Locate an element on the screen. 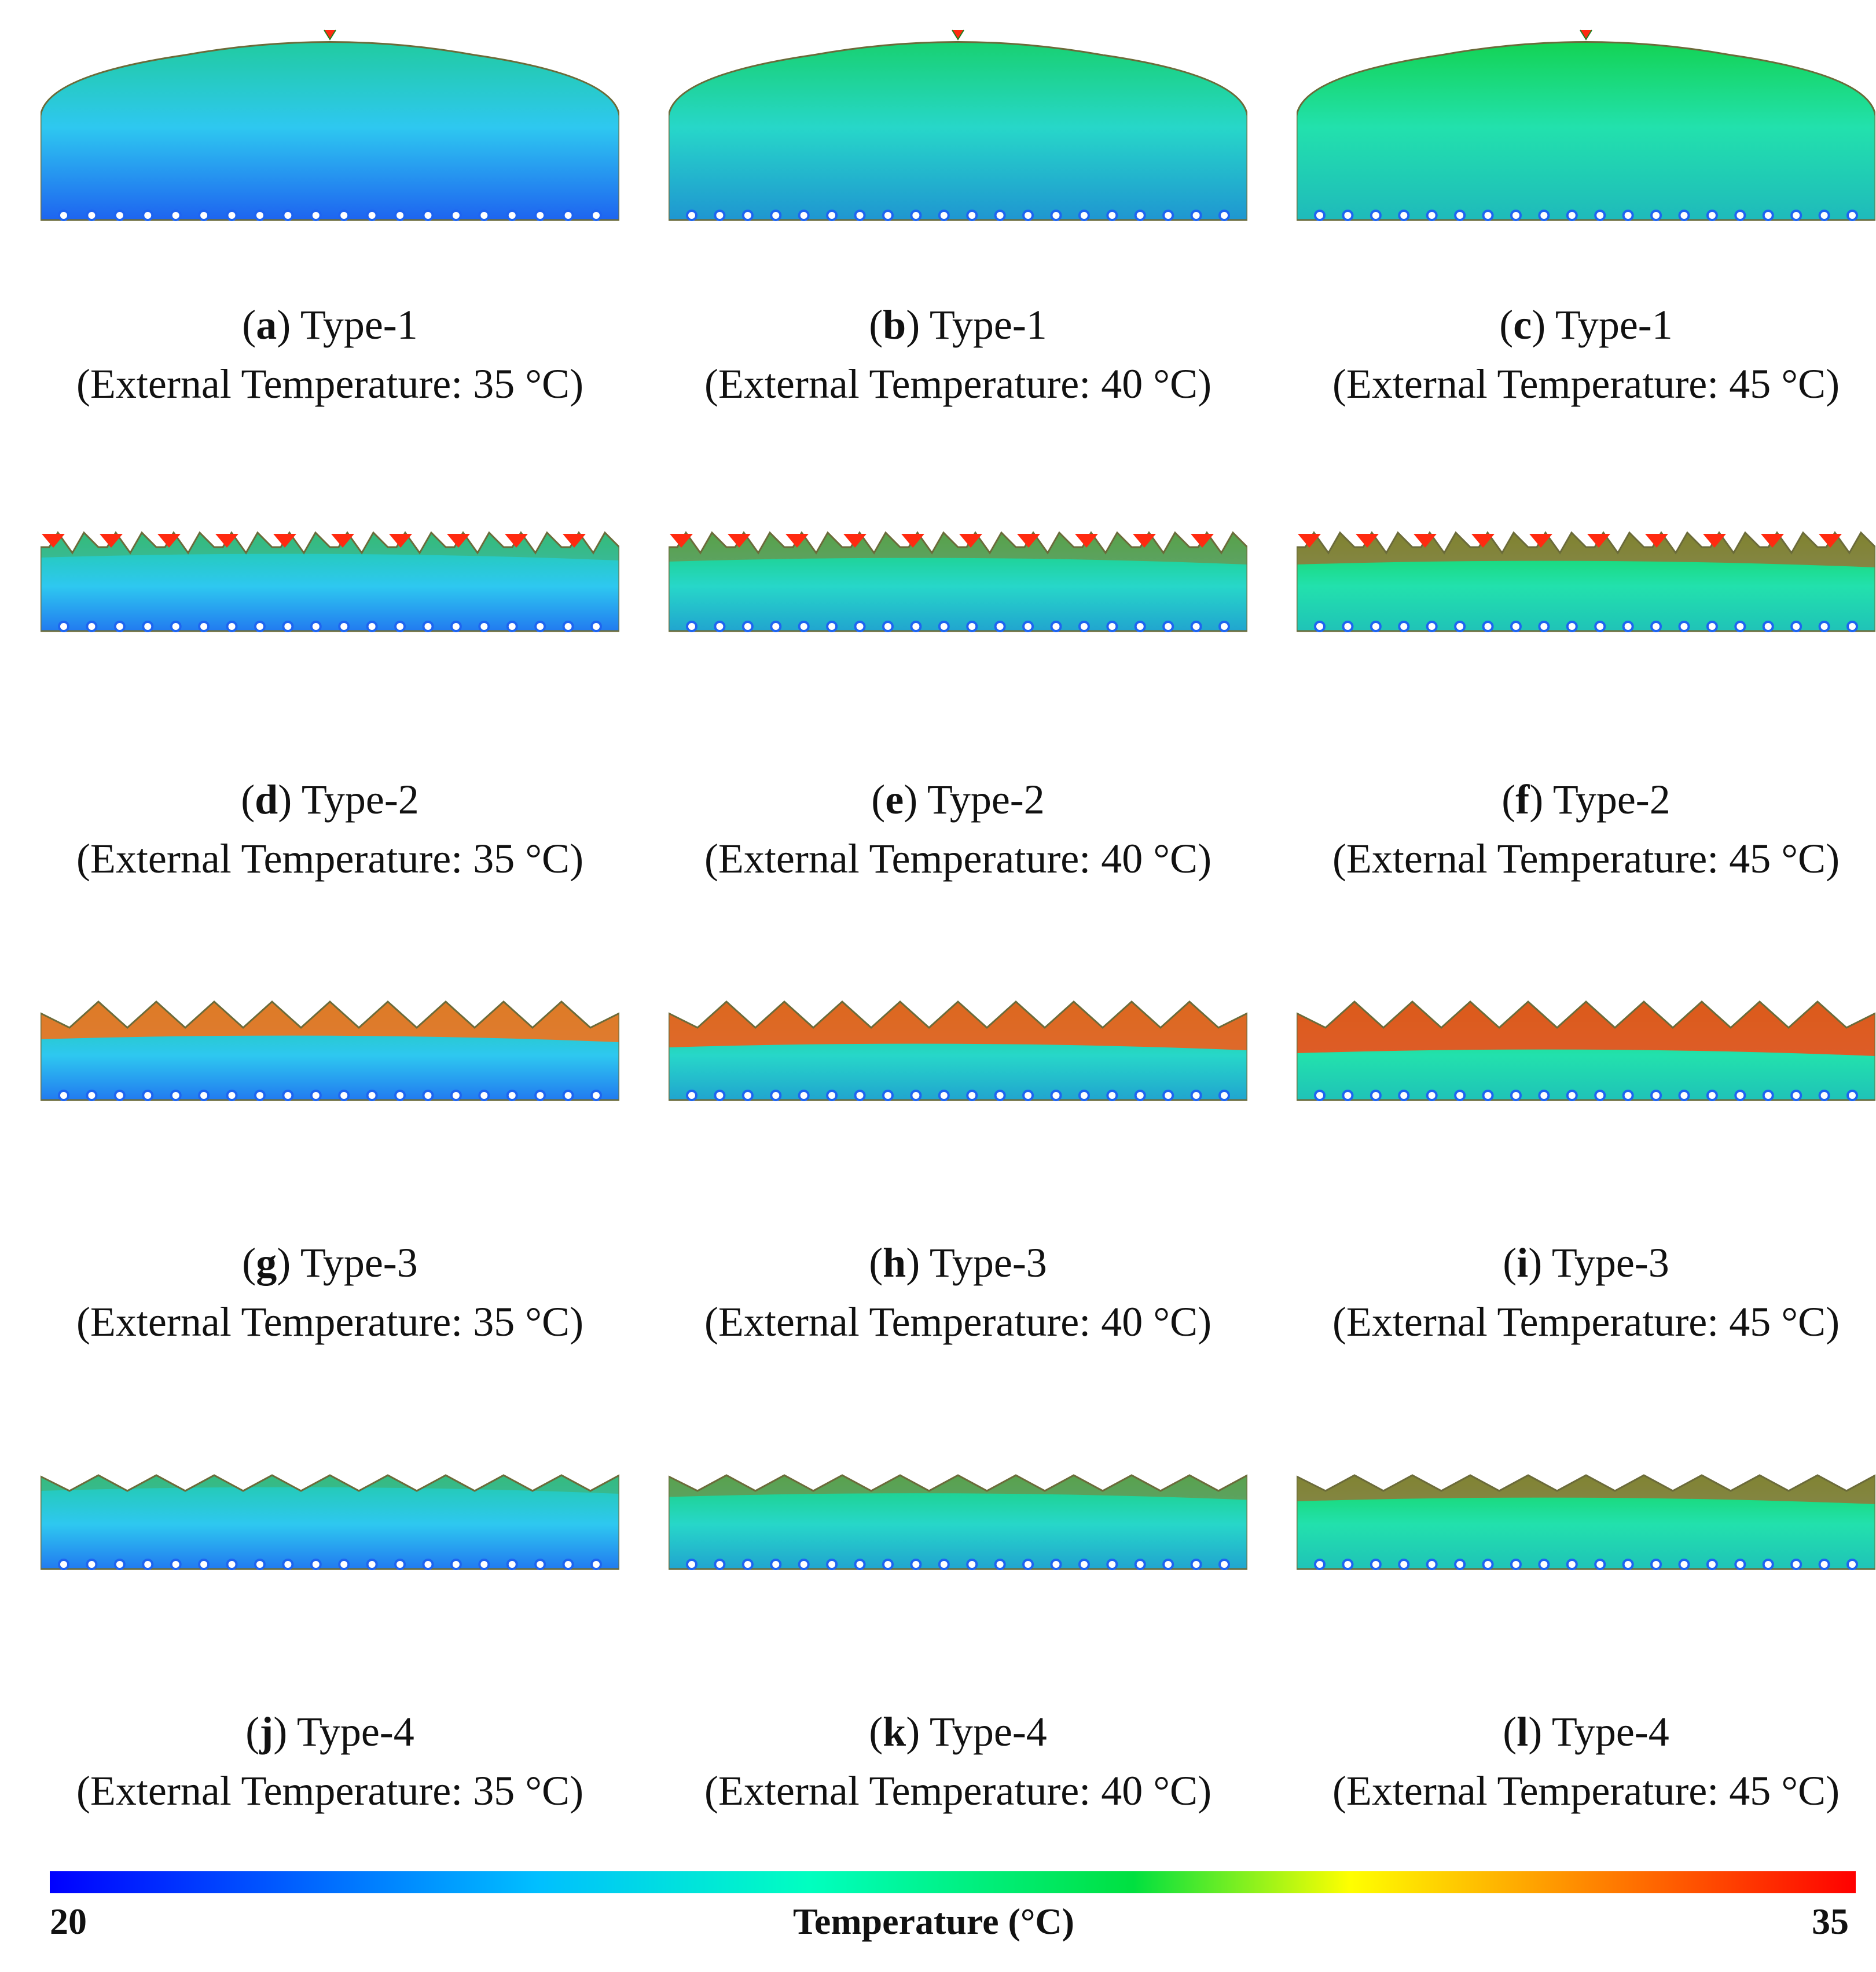 The width and height of the screenshot is (1876, 1972). panel-f-letter: f is located at coordinates (1522, 799).